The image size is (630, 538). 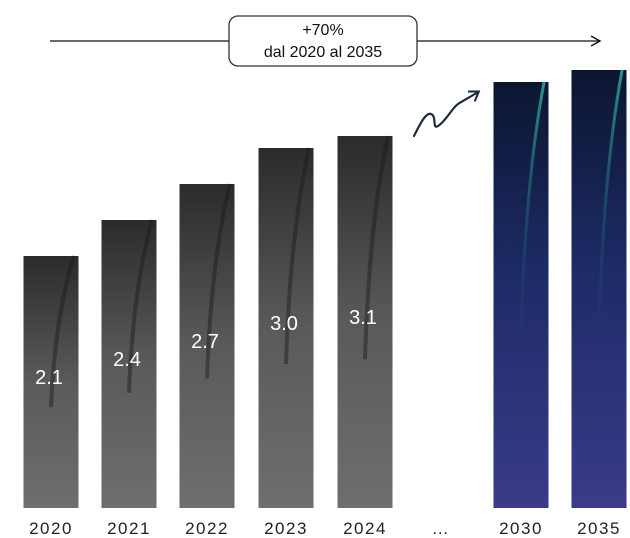 I want to click on bar-2021, so click(x=129, y=363).